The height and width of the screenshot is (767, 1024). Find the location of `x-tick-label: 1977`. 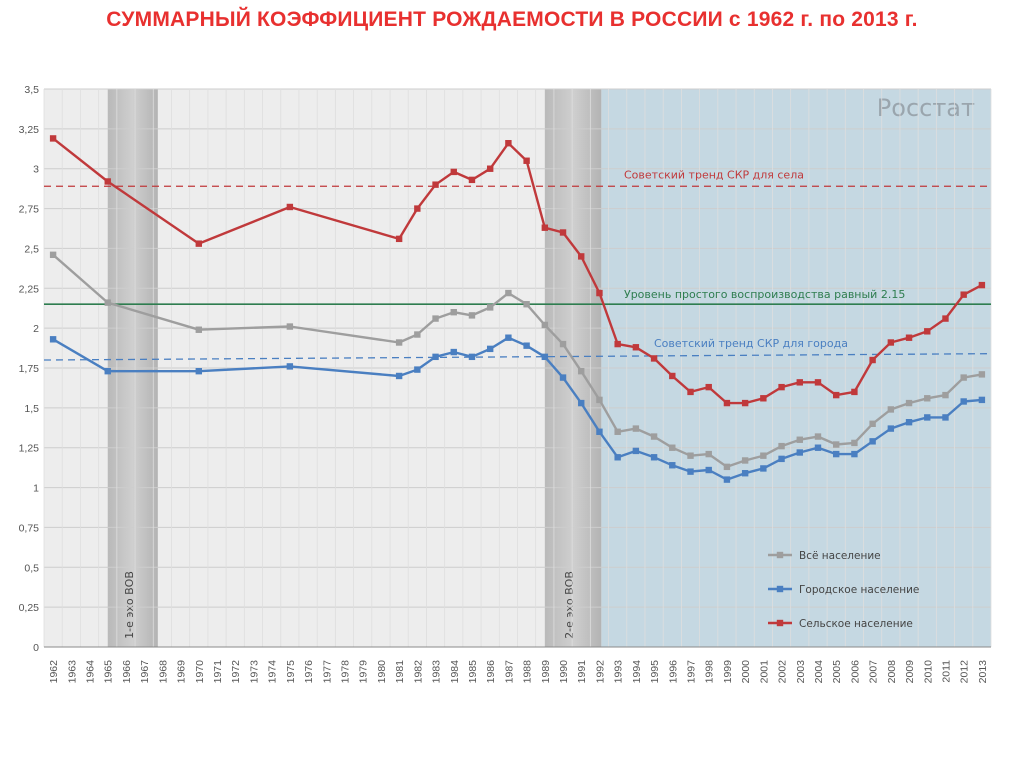

x-tick-label: 1977 is located at coordinates (327, 672).